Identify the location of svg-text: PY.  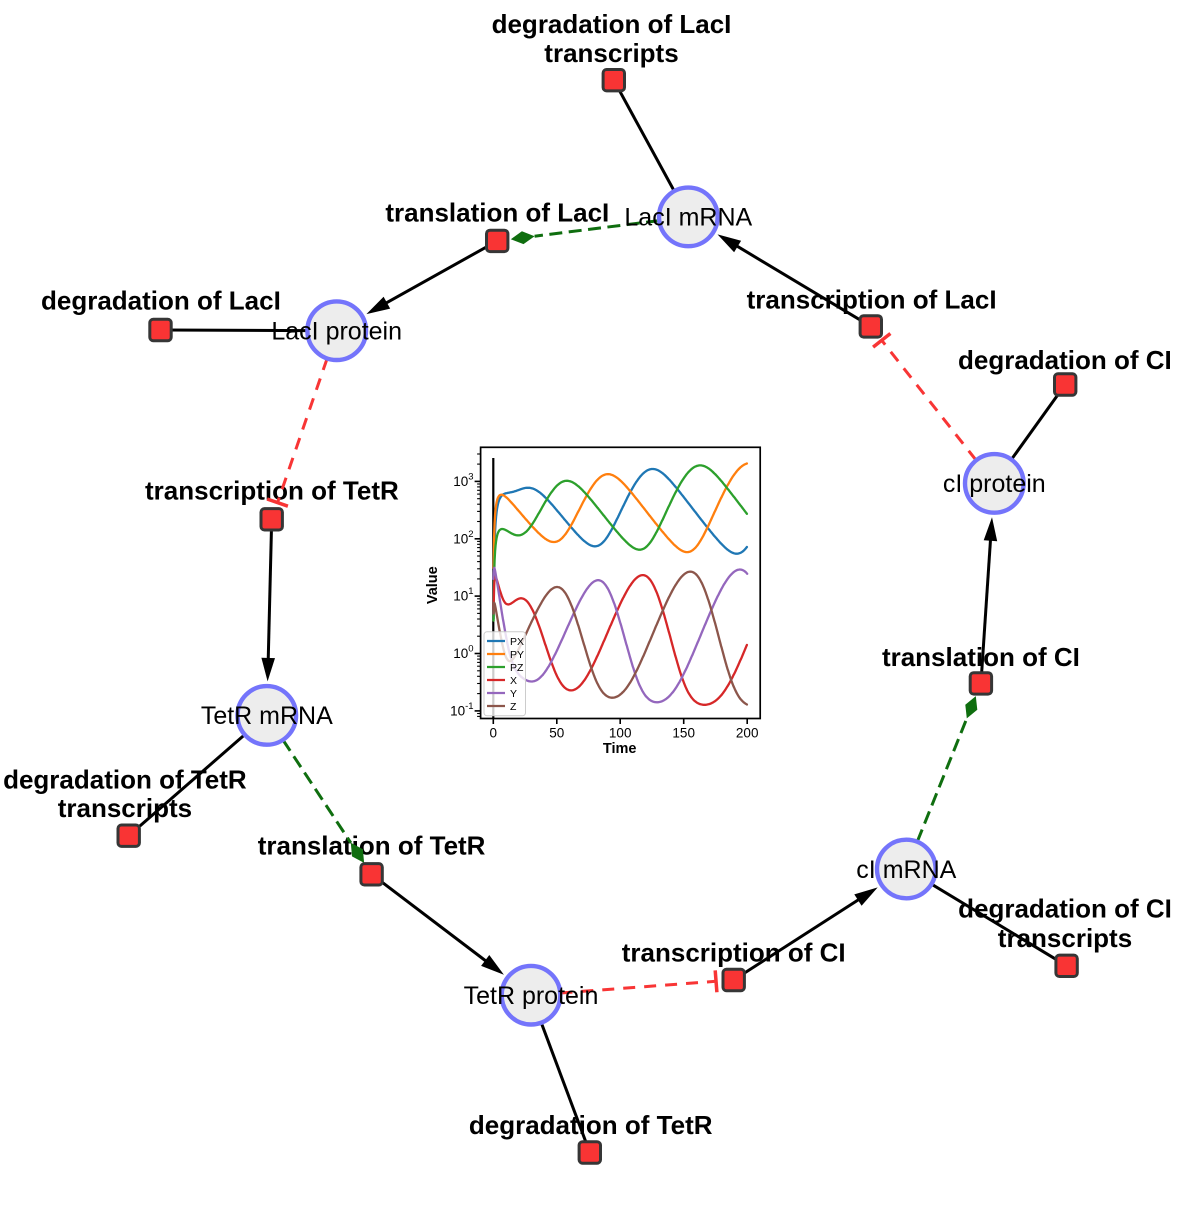
(517, 655).